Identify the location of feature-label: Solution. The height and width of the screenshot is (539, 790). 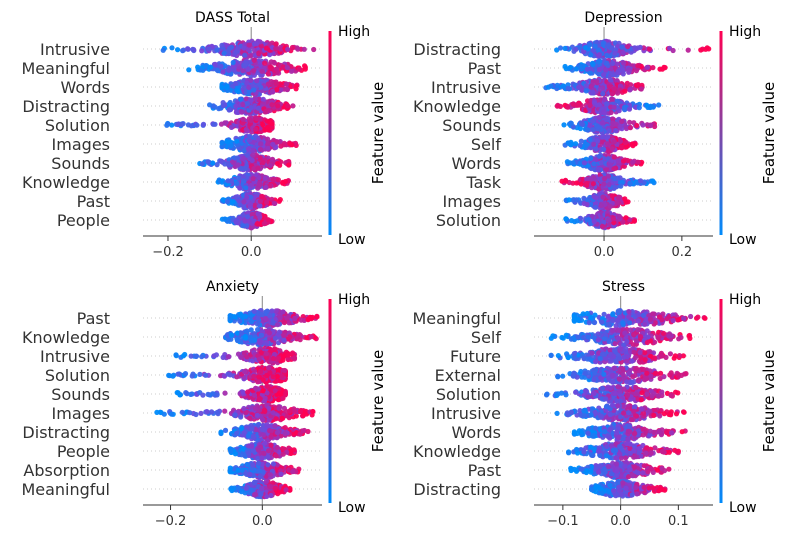
(77, 375).